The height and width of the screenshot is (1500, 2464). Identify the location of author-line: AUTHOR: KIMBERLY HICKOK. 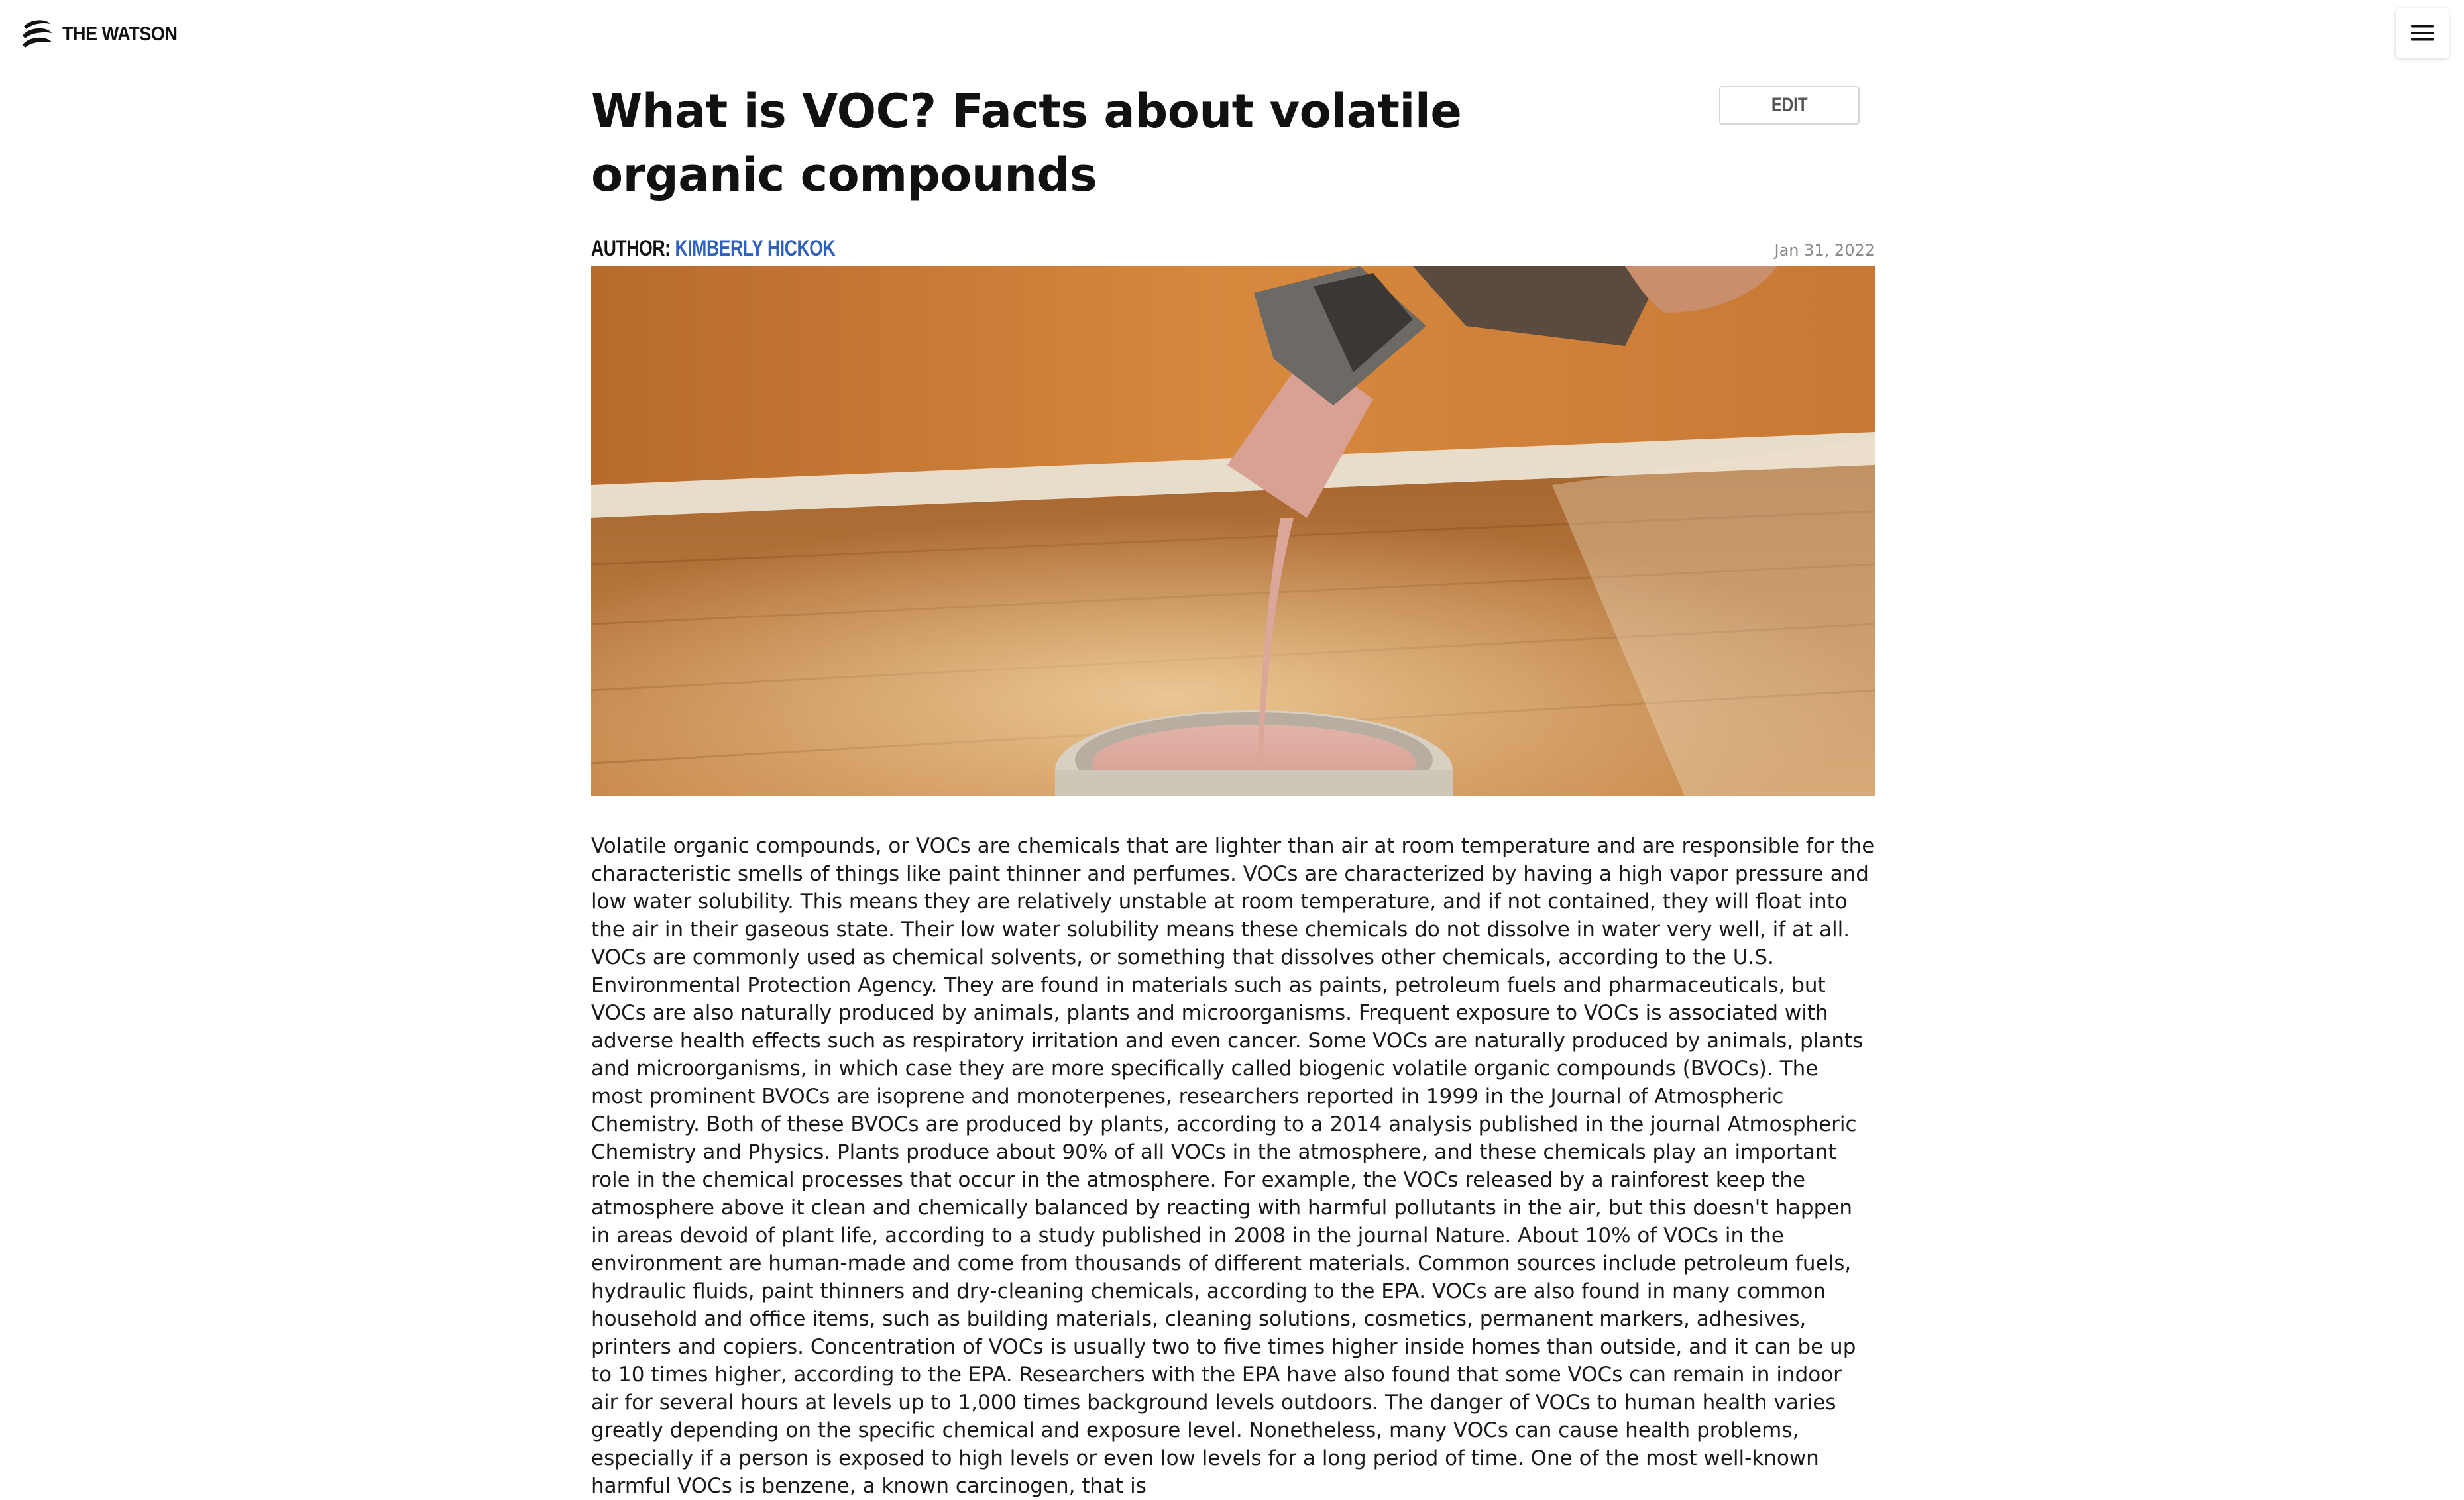
(714, 249).